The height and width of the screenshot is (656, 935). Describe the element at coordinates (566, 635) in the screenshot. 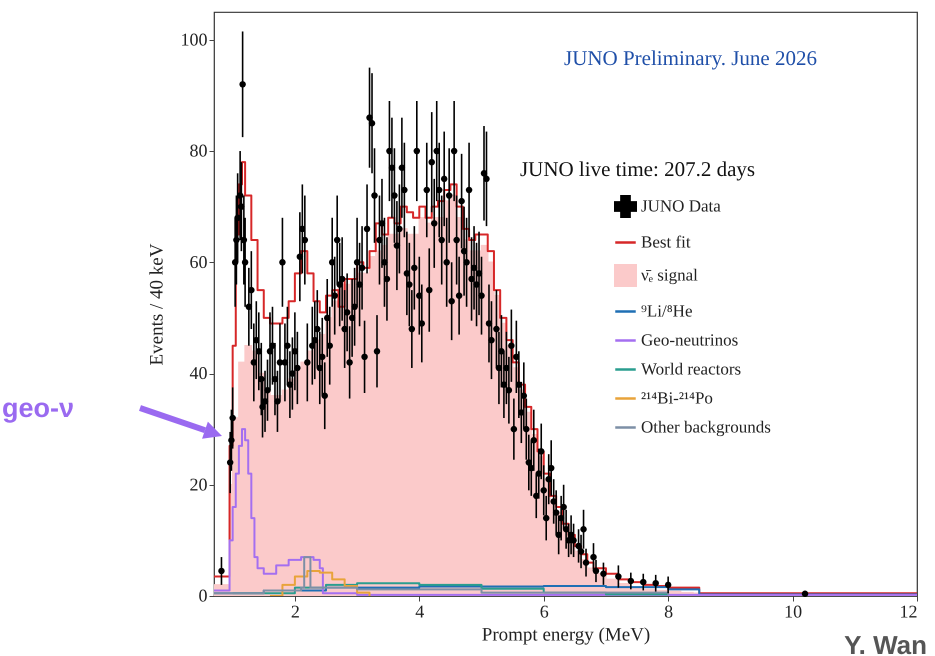

I see `x-axis-title: Prompt energy (MeV)` at that location.